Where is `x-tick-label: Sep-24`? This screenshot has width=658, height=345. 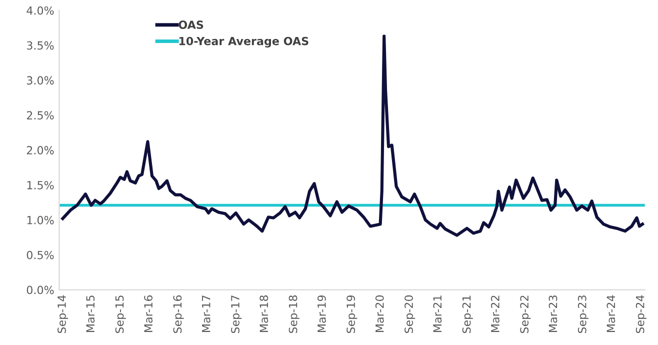 x-tick-label: Sep-24 is located at coordinates (641, 314).